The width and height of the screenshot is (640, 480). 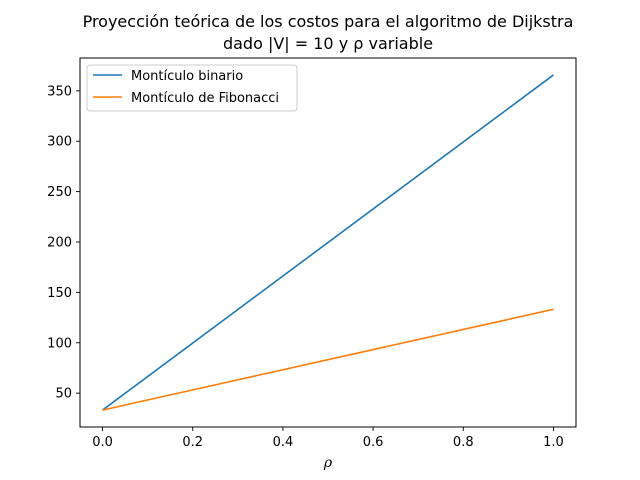 I want to click on legend-label-binary-heap: Montículo binario, so click(x=187, y=76).